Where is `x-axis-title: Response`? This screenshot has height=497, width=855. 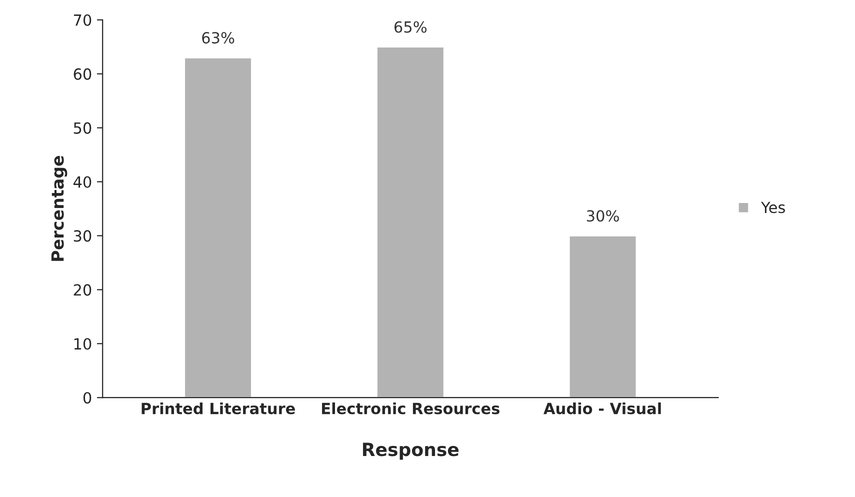 x-axis-title: Response is located at coordinates (411, 451).